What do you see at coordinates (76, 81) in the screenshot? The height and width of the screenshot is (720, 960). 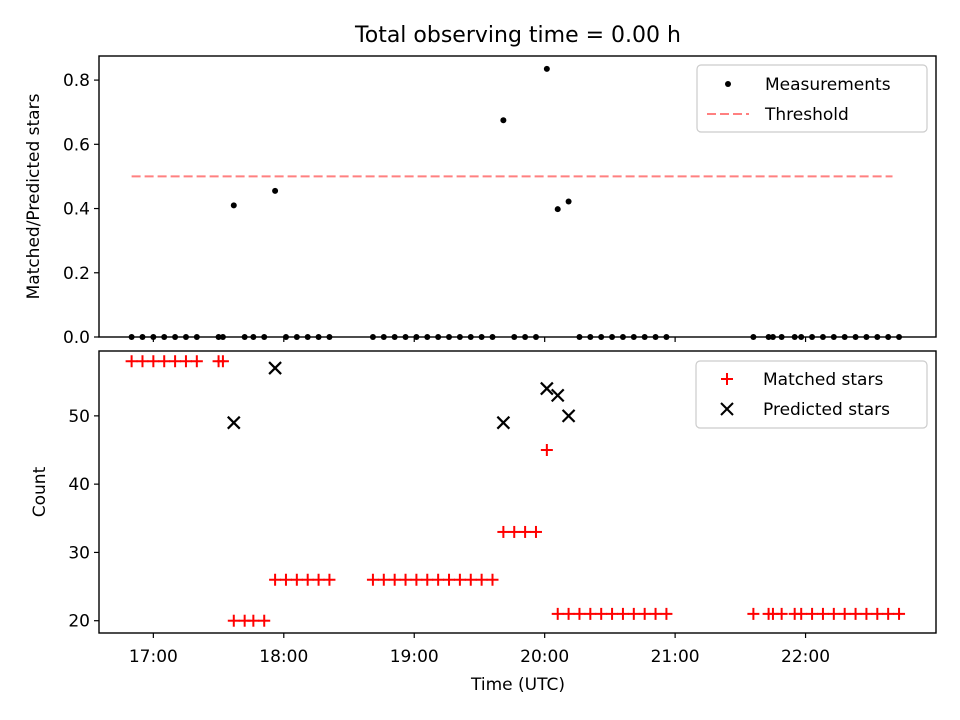 I see `top-ytick-label: 0.8` at bounding box center [76, 81].